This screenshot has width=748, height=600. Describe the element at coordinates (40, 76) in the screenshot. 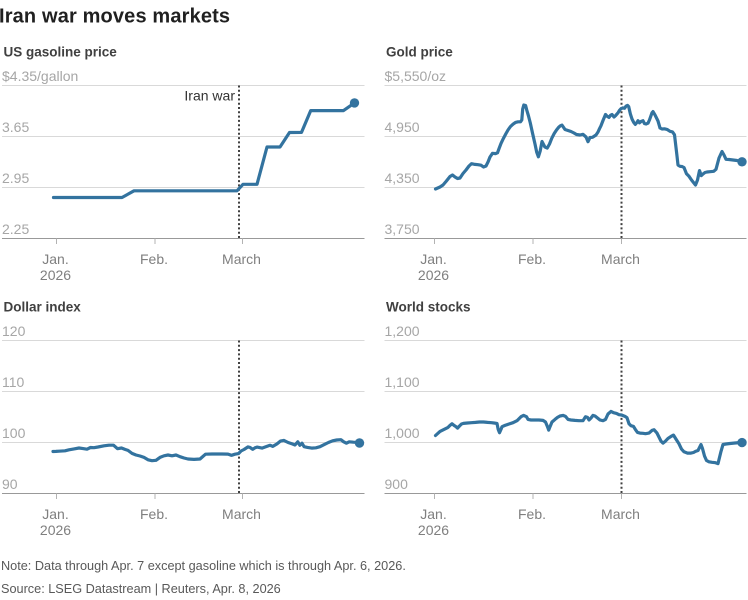

I see `svg-text: $4.35/gallon` at that location.